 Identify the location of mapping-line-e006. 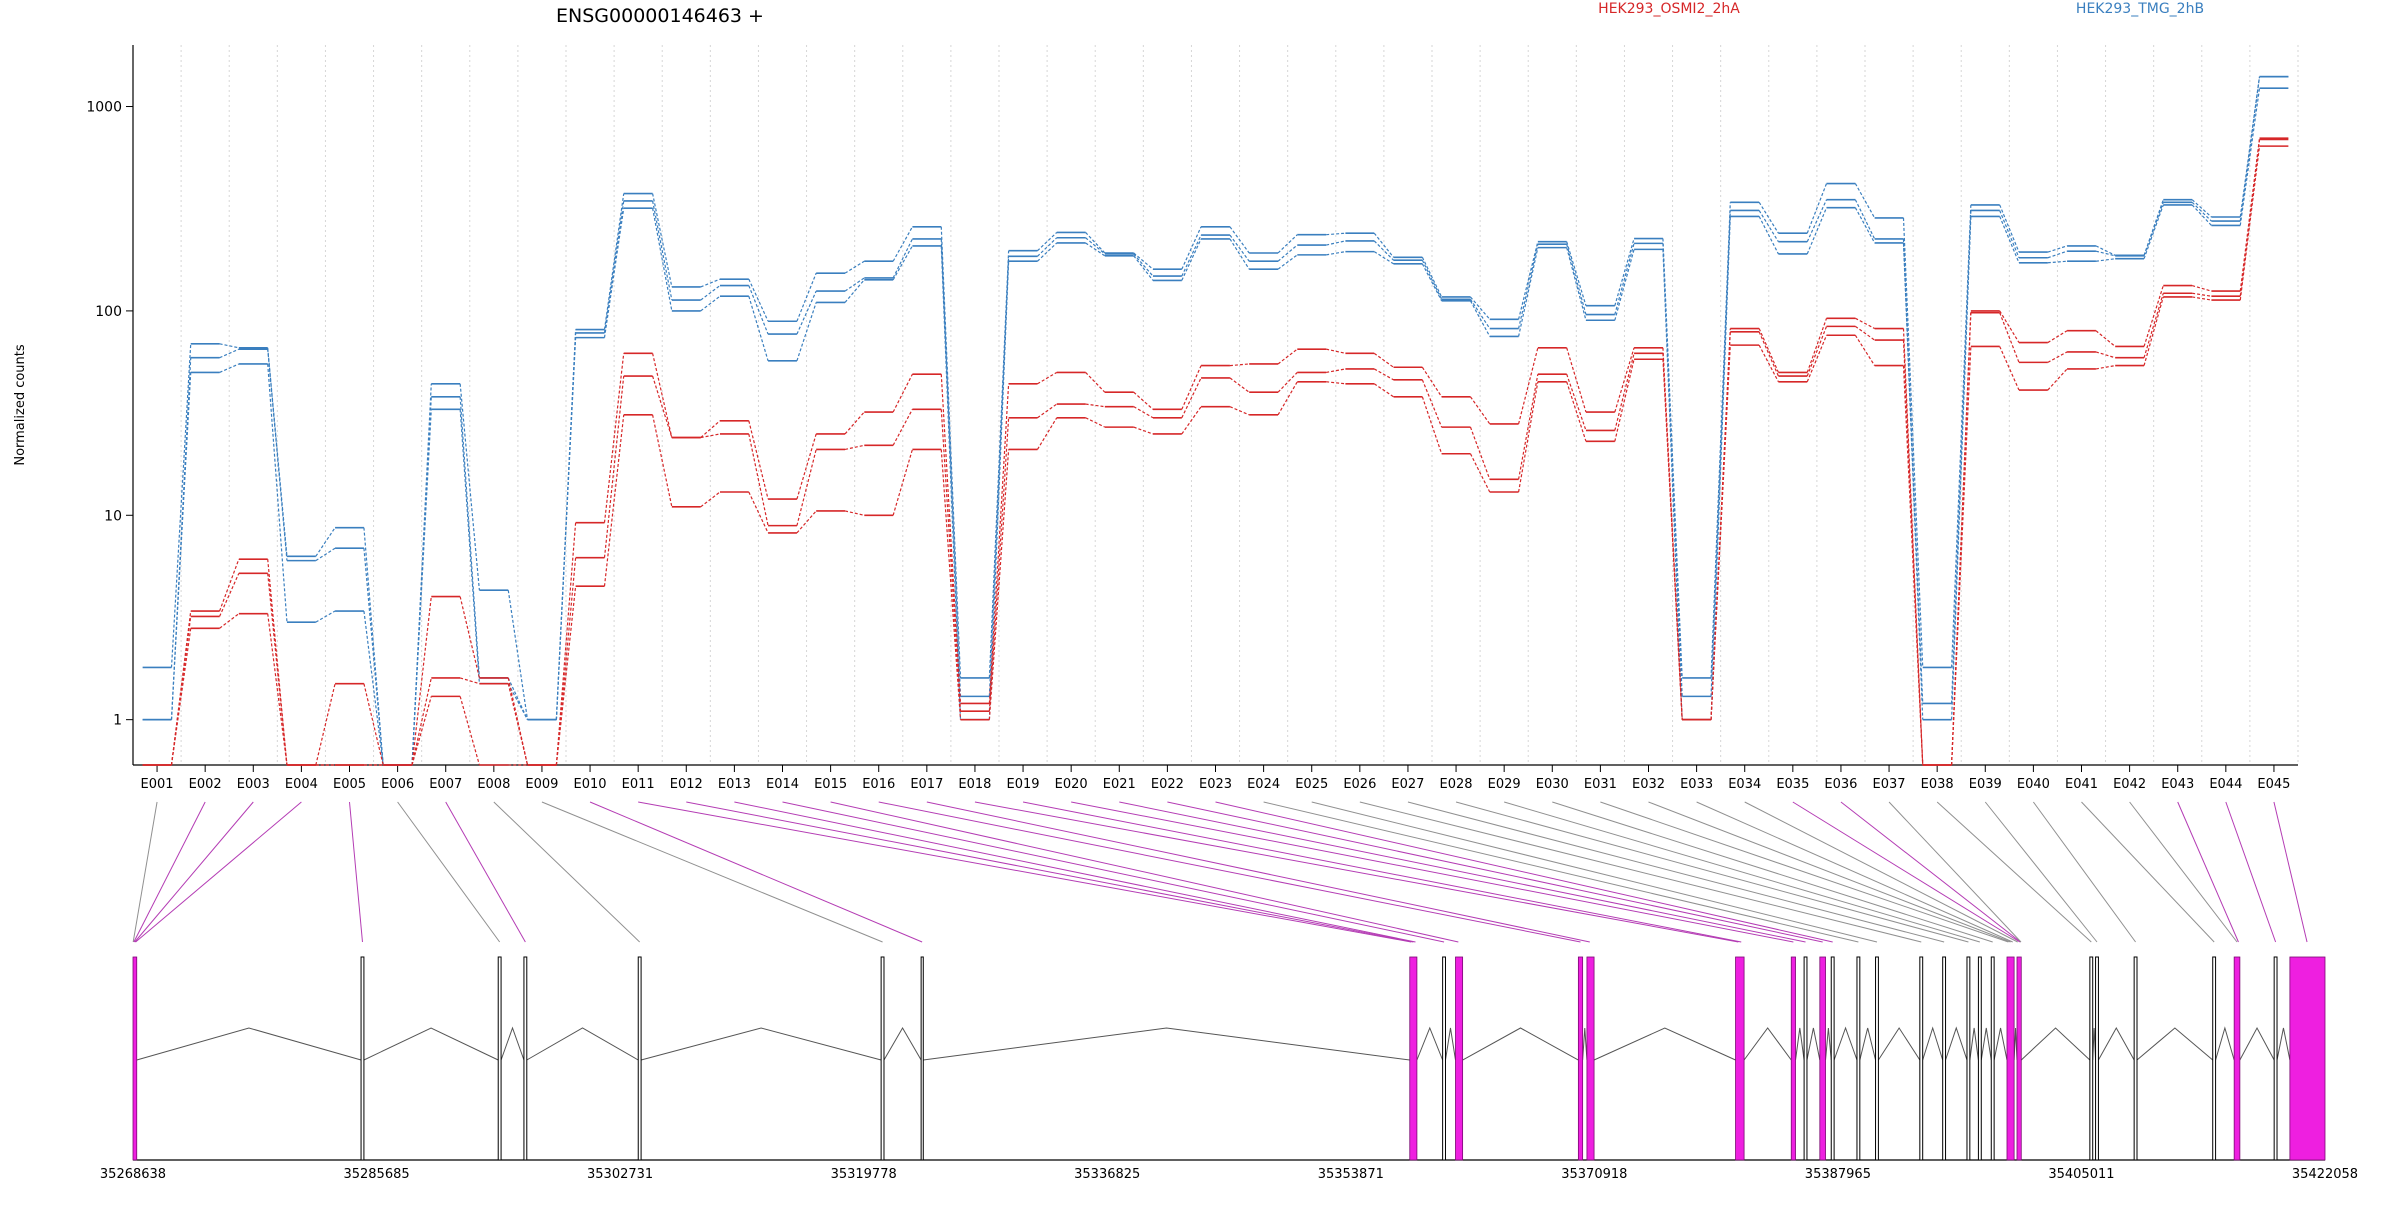
(449, 872).